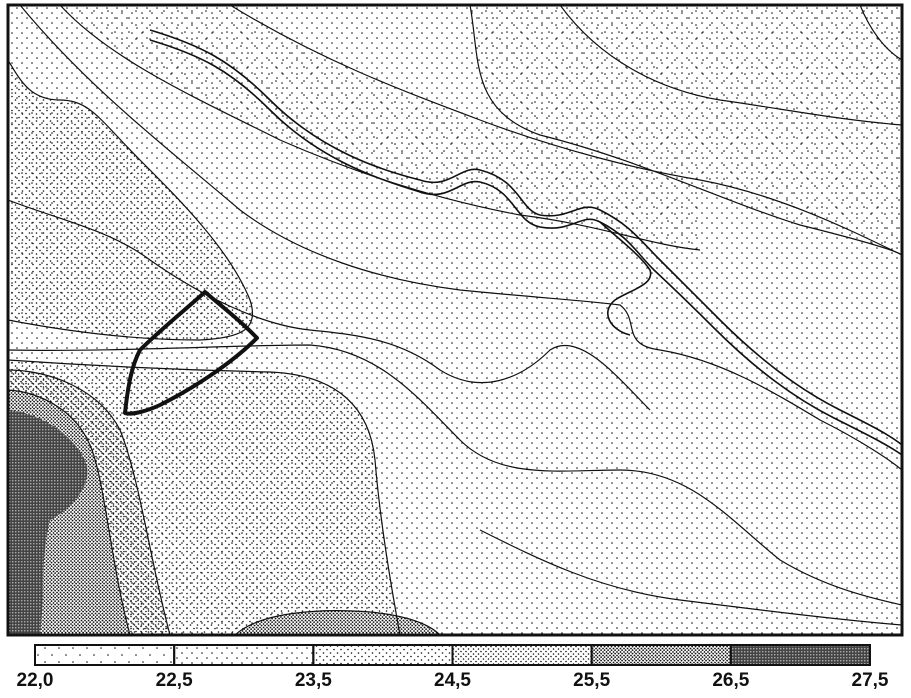 The height and width of the screenshot is (698, 911). What do you see at coordinates (592, 680) in the screenshot?
I see `legend-tick-label: 25,5` at bounding box center [592, 680].